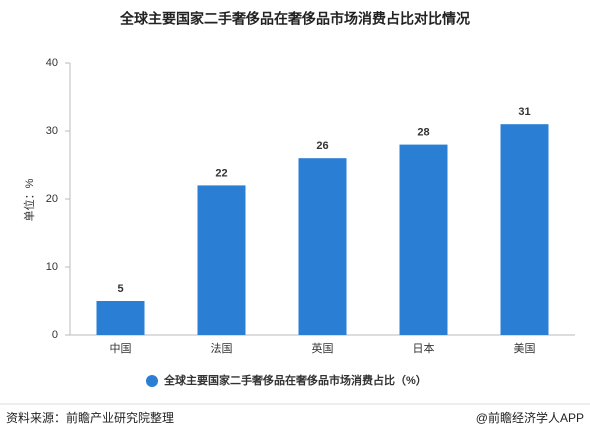  Describe the element at coordinates (52, 199) in the screenshot. I see `y-tick-label: 20` at that location.